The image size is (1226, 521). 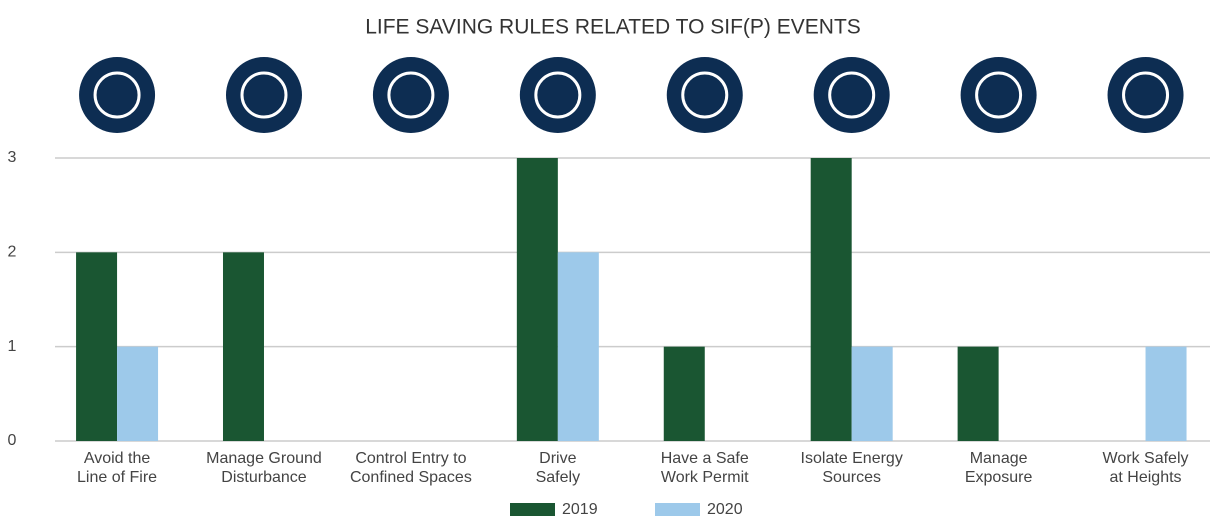 What do you see at coordinates (12, 440) in the screenshot?
I see `y-tick-label: 0` at bounding box center [12, 440].